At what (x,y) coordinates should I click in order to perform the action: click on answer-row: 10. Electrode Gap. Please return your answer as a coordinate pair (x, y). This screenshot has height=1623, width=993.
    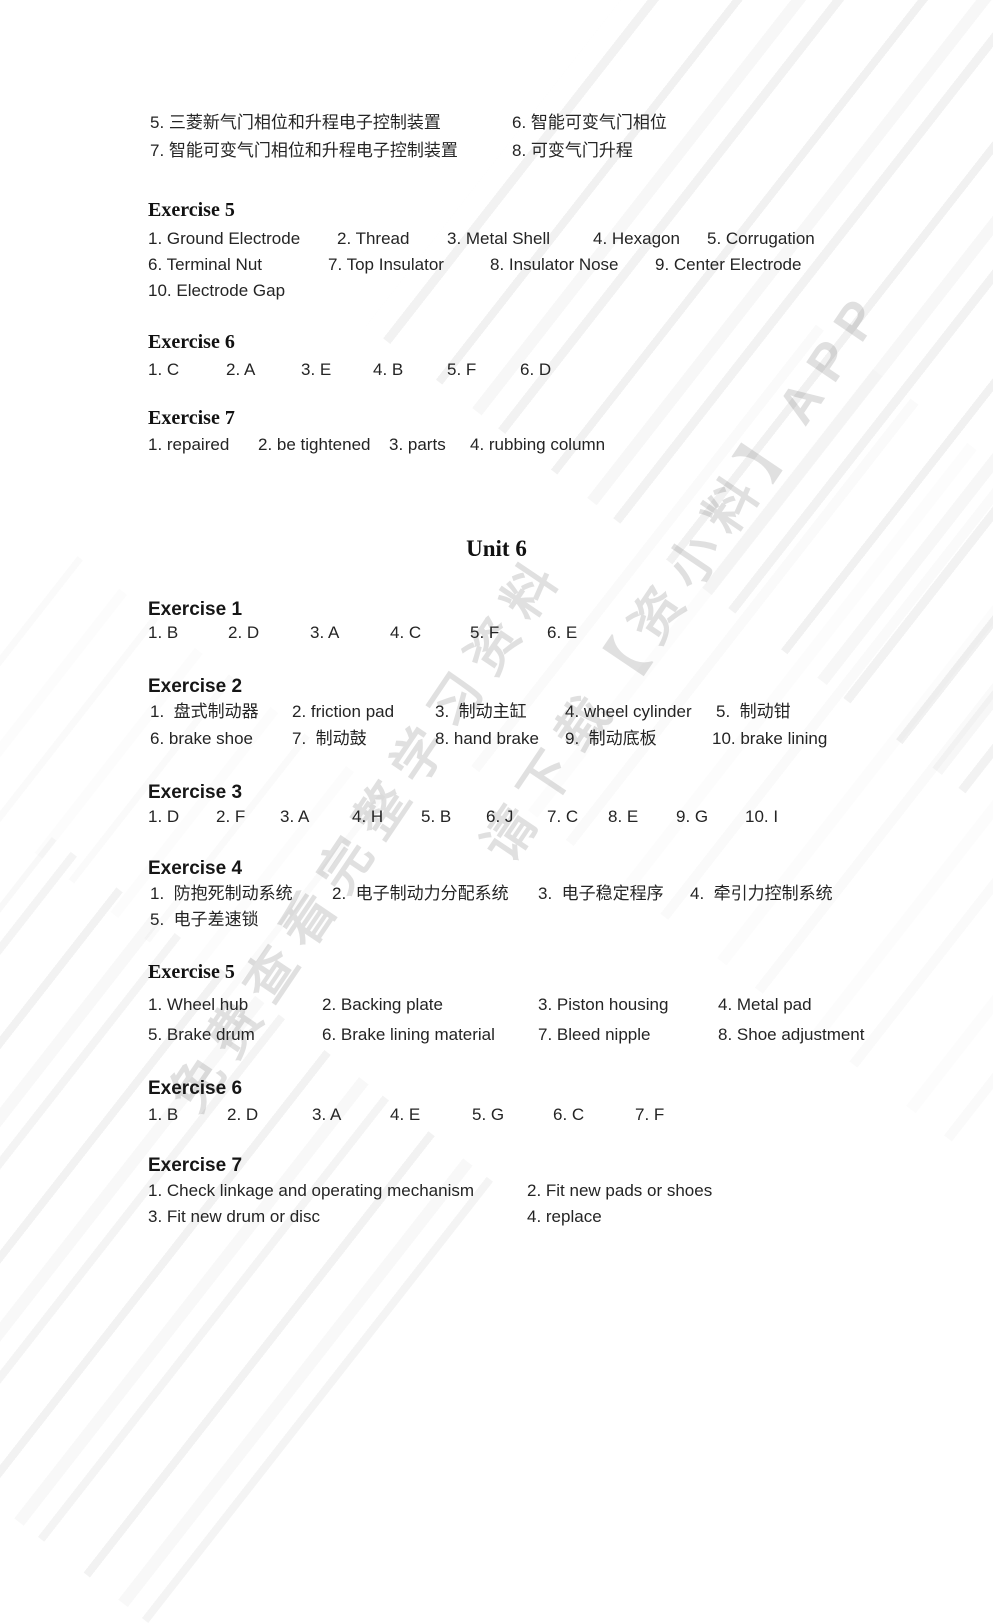
    Looking at the image, I should click on (496, 292).